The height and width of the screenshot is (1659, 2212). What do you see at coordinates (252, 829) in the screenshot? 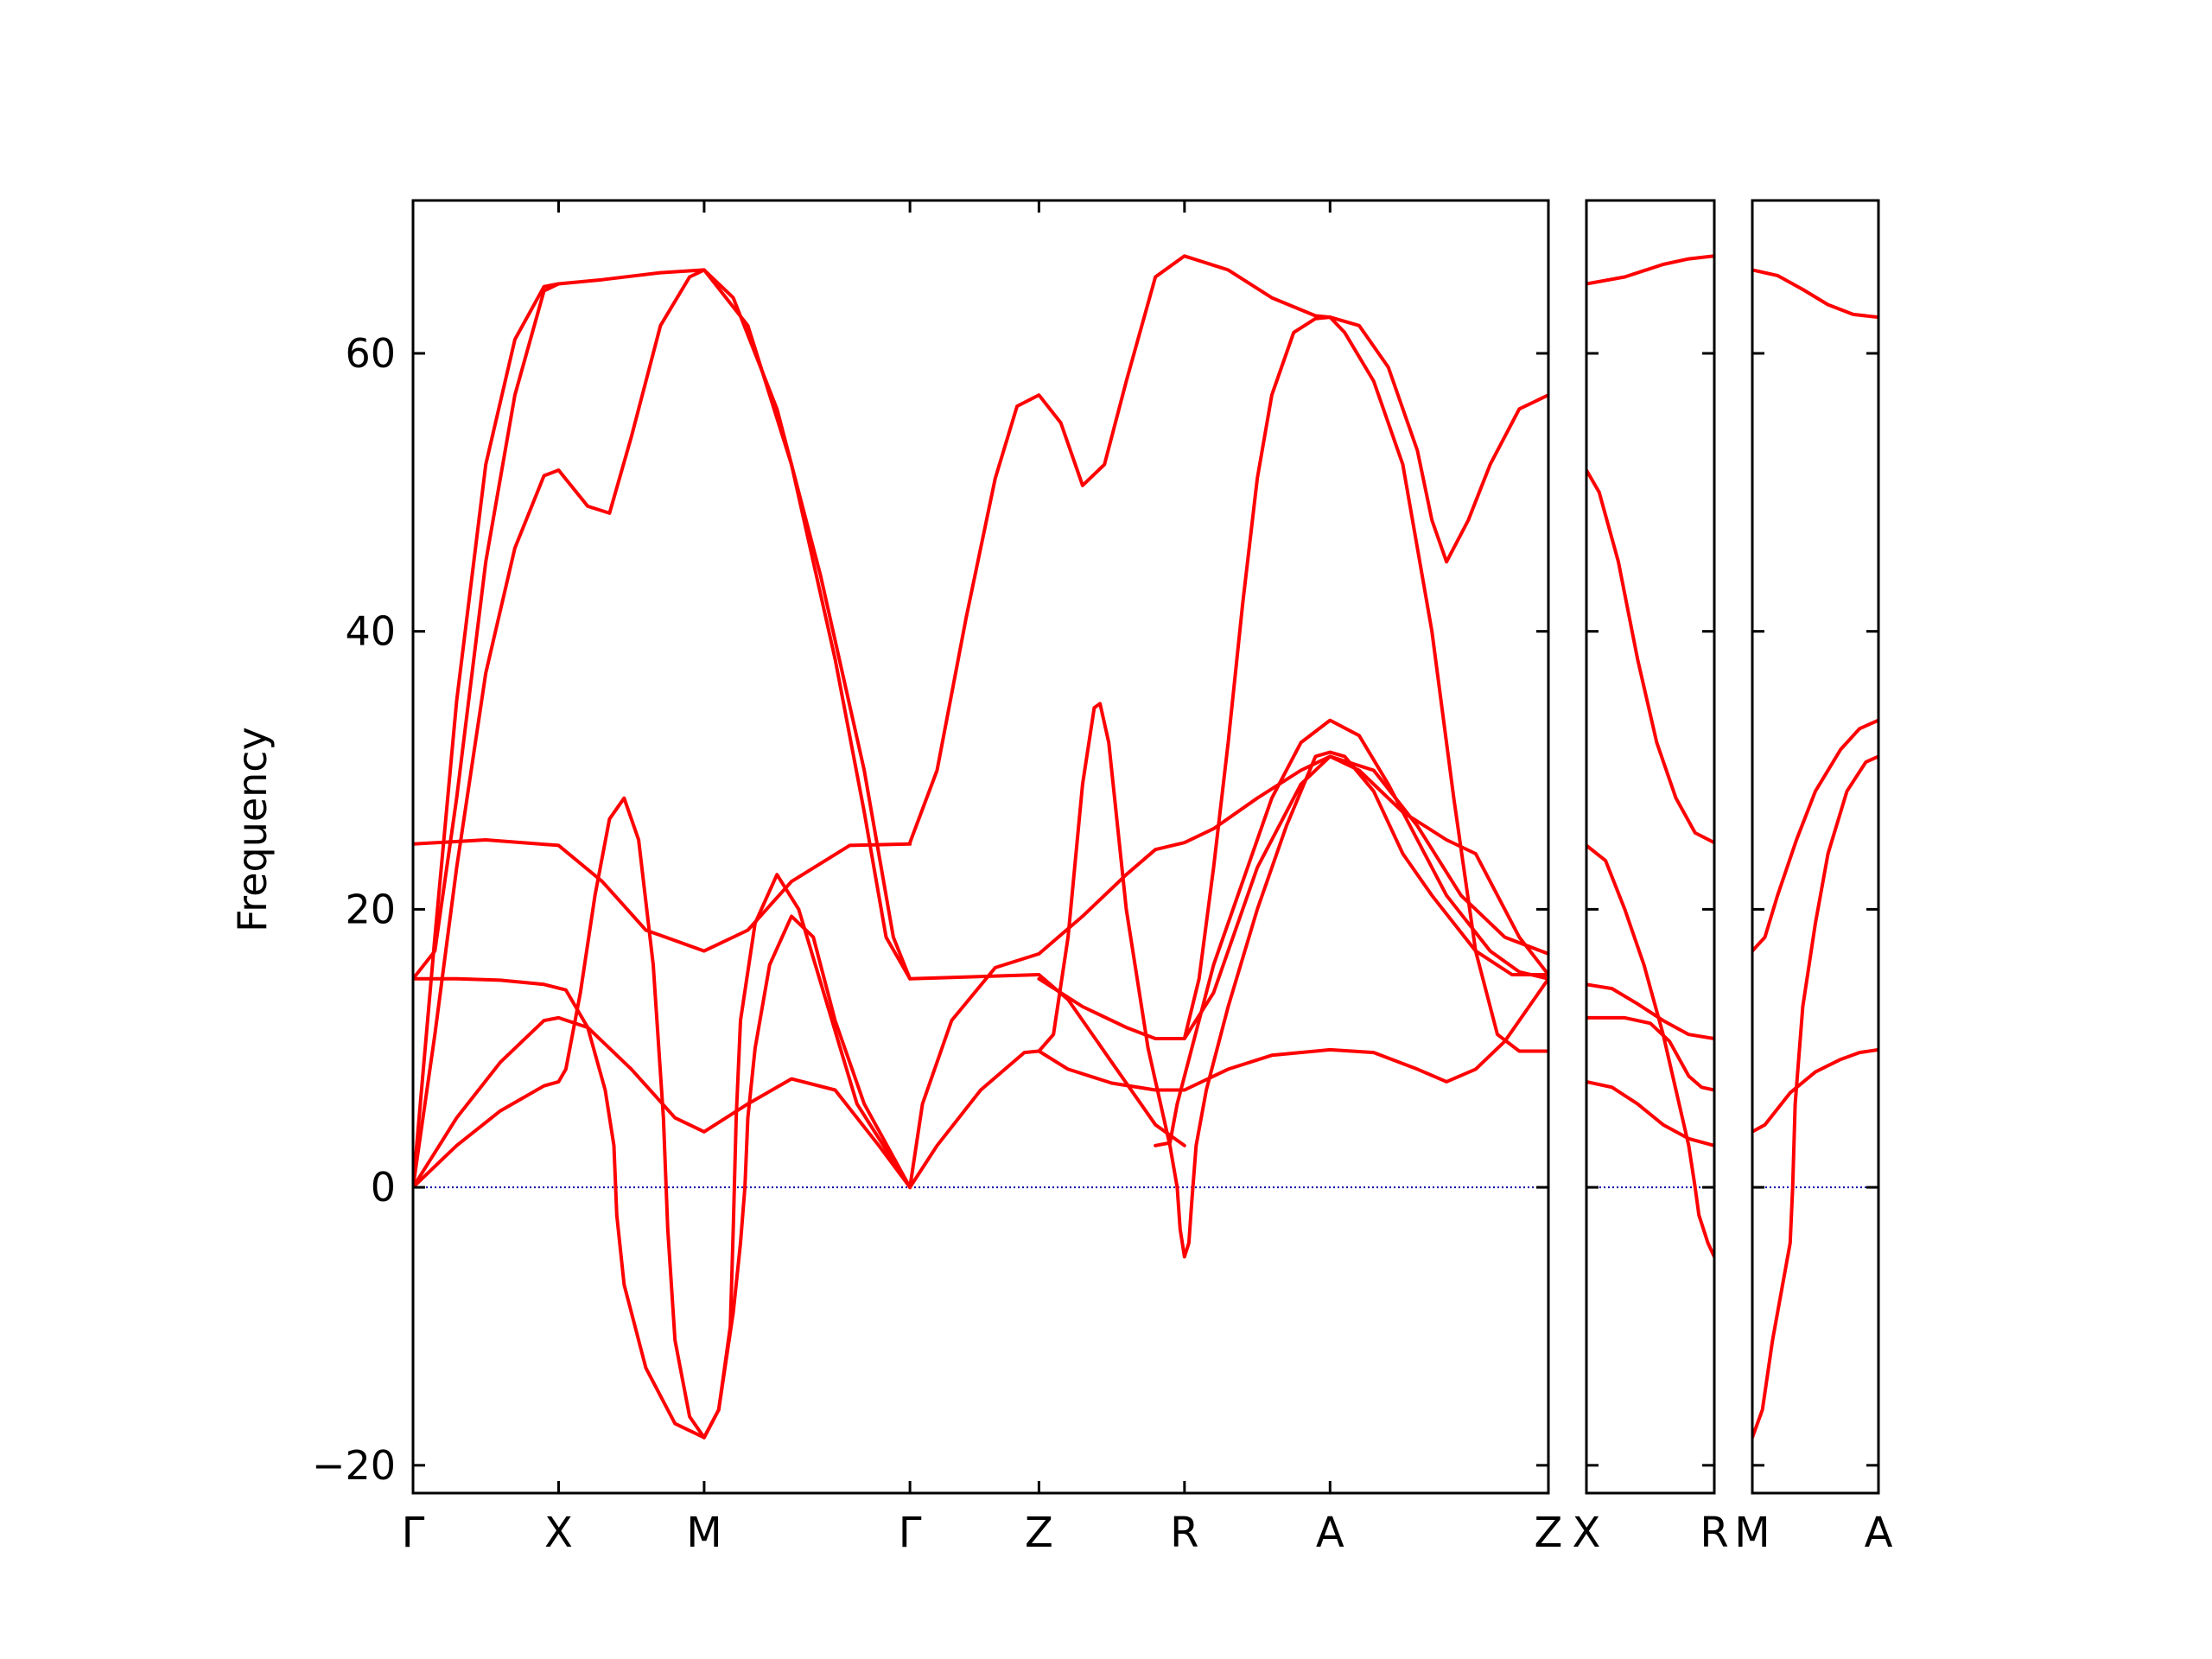
I see `y-axis-label: Frequency` at bounding box center [252, 829].